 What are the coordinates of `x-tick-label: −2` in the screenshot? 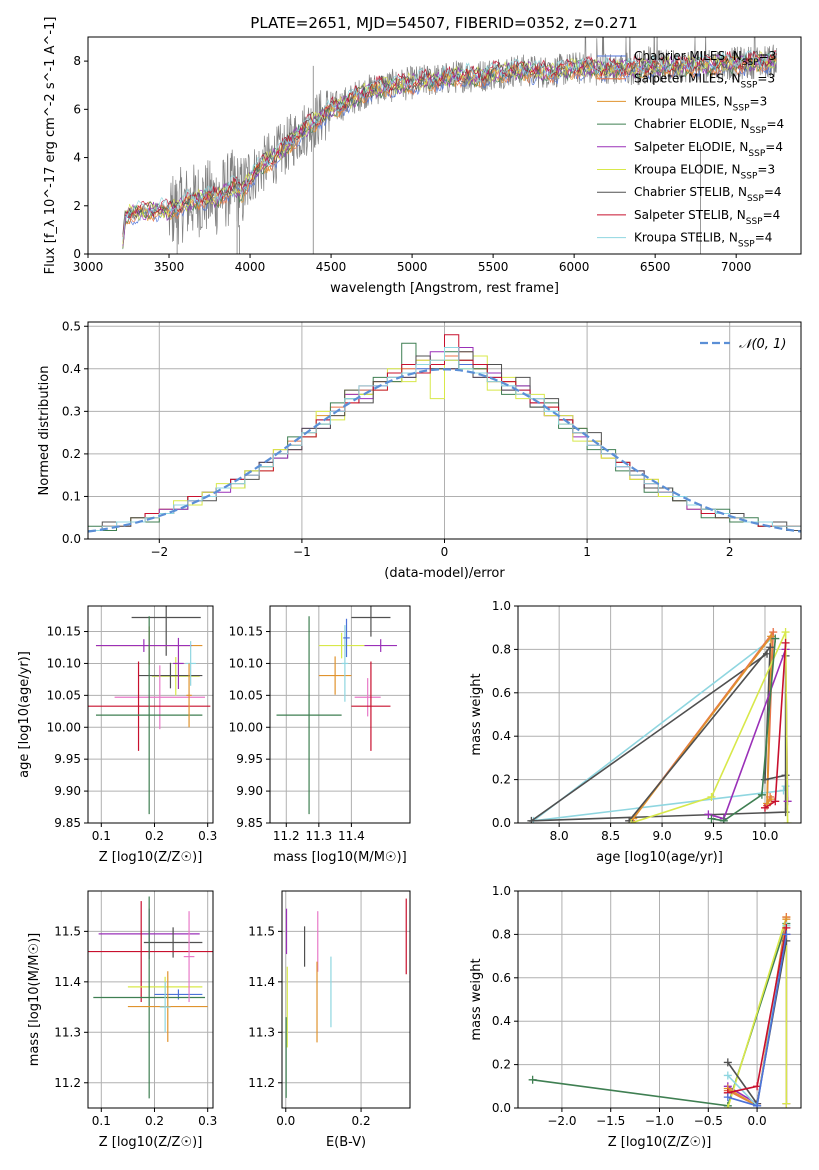 It's located at (159, 552).